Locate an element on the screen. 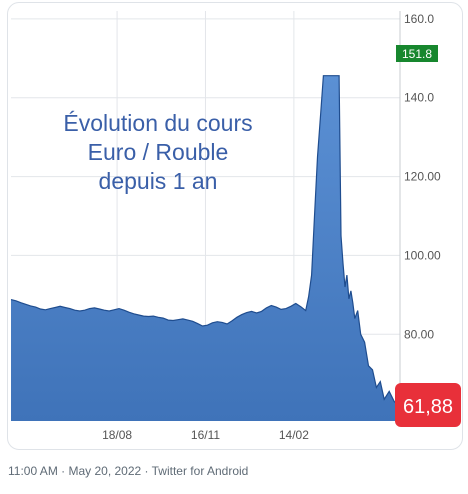 Image resolution: width=468 pixels, height=494 pixels. chart-title-line: Évolution du cours is located at coordinates (157, 123).